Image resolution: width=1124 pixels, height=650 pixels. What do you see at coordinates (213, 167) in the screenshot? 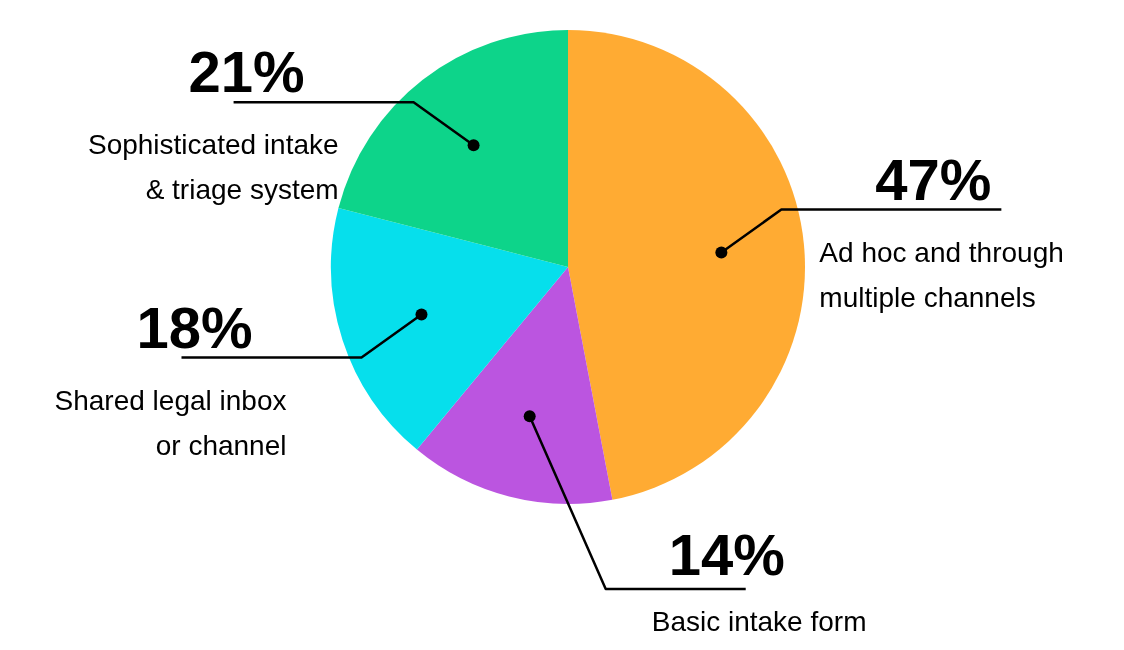
I see `slice-label: Sophisticated intake & triage system` at bounding box center [213, 167].